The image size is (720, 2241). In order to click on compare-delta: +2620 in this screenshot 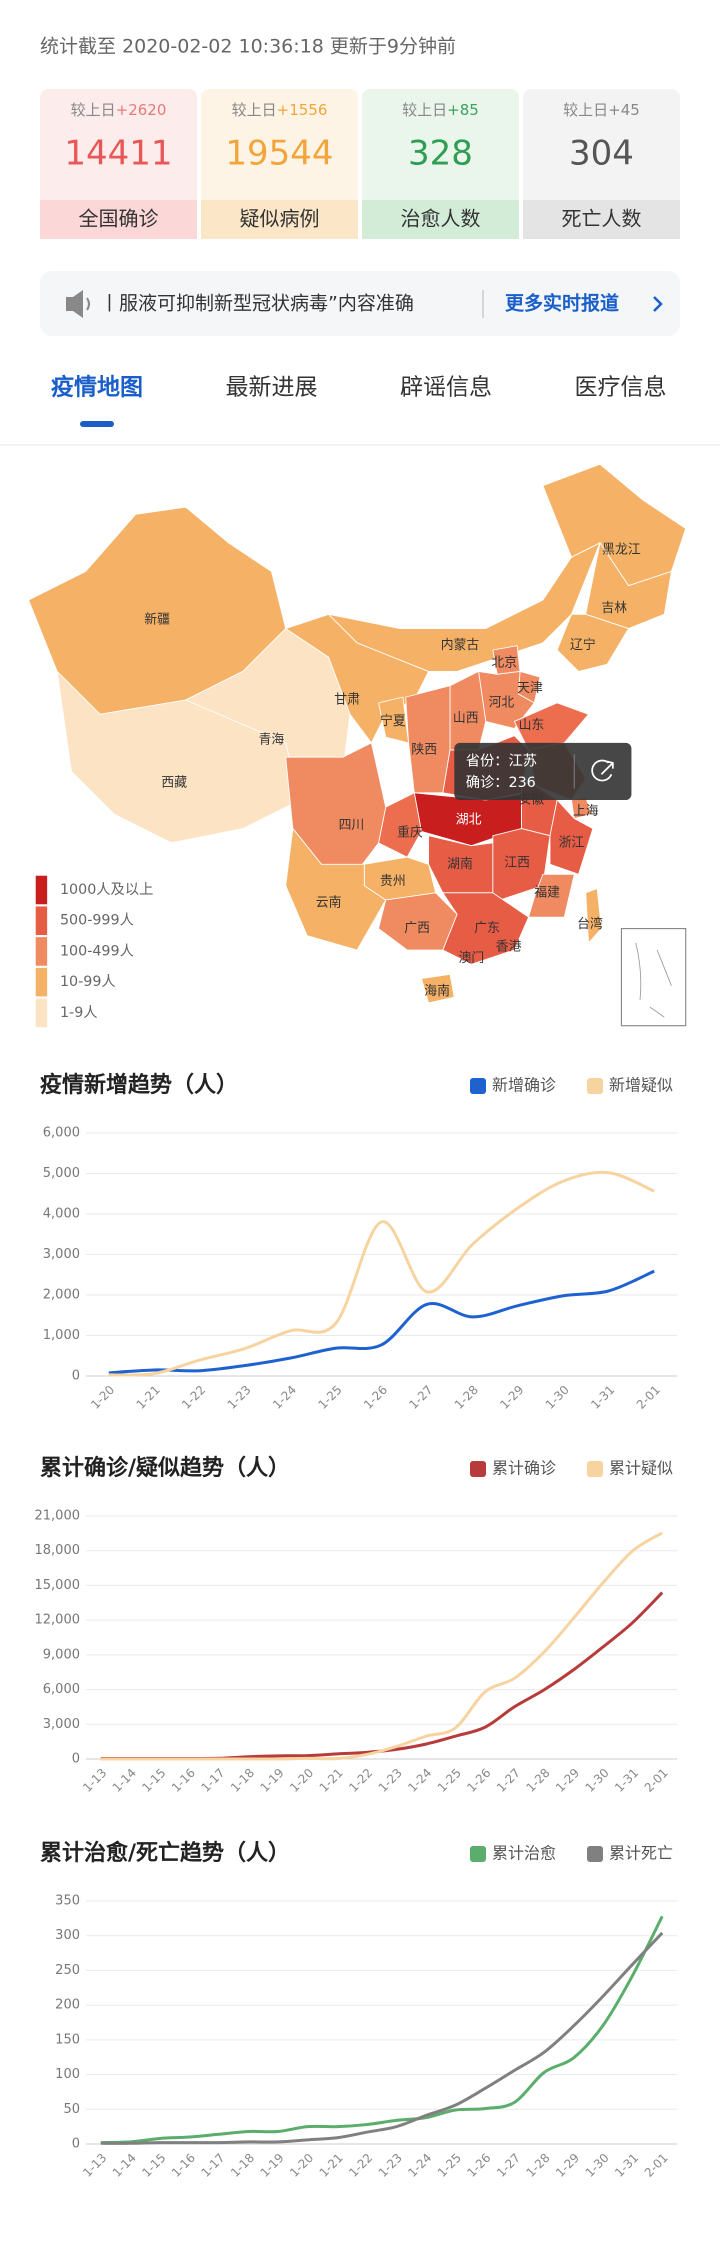, I will do `click(141, 110)`.